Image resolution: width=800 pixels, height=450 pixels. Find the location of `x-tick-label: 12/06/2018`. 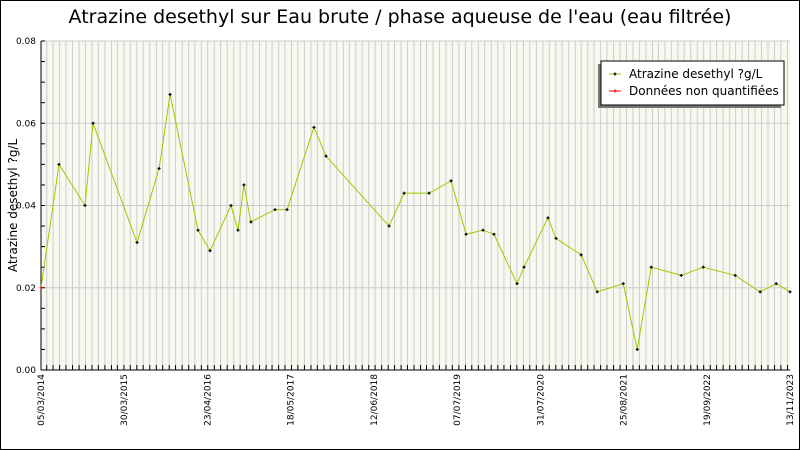

x-tick-label: 12/06/2018 is located at coordinates (375, 400).